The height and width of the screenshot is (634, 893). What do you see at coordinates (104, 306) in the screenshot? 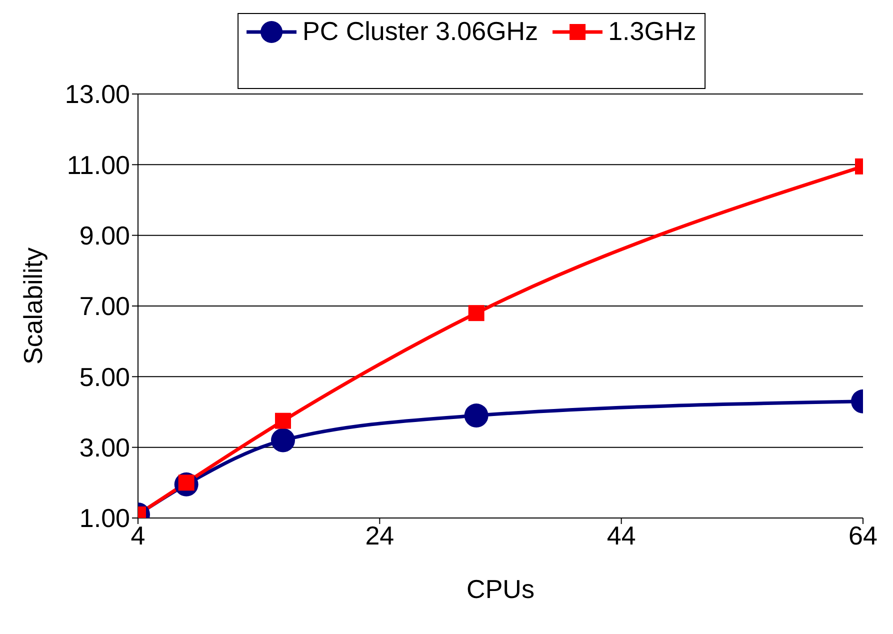
I see `y-tick-label: 7.00` at bounding box center [104, 306].